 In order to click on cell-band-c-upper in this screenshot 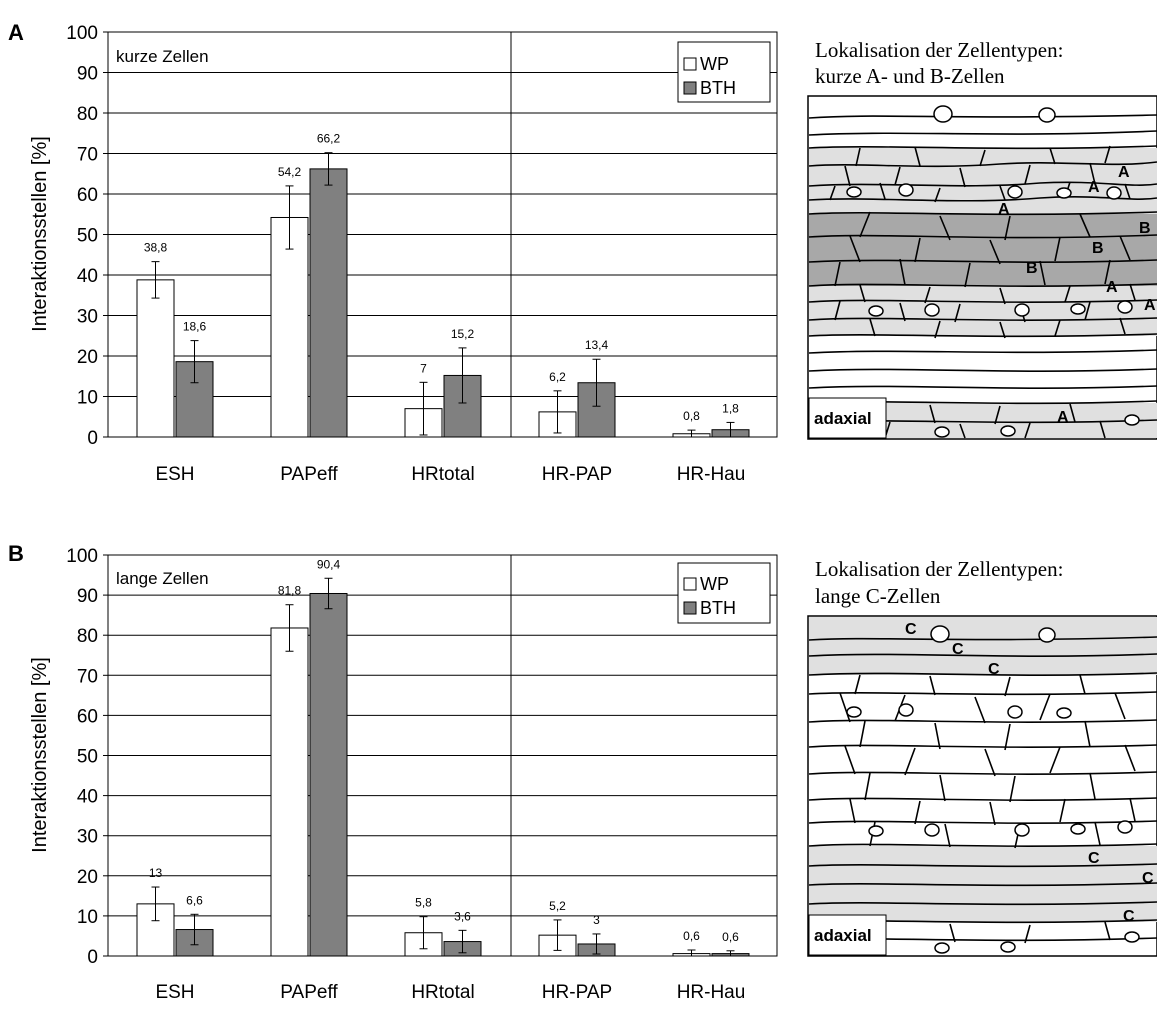, I will do `click(983, 646)`.